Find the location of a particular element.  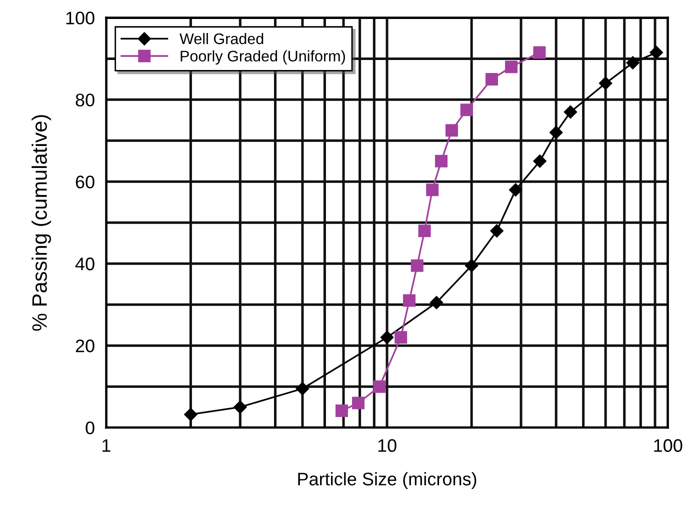

x-axis-title: Particle Size (microns) is located at coordinates (387, 480).